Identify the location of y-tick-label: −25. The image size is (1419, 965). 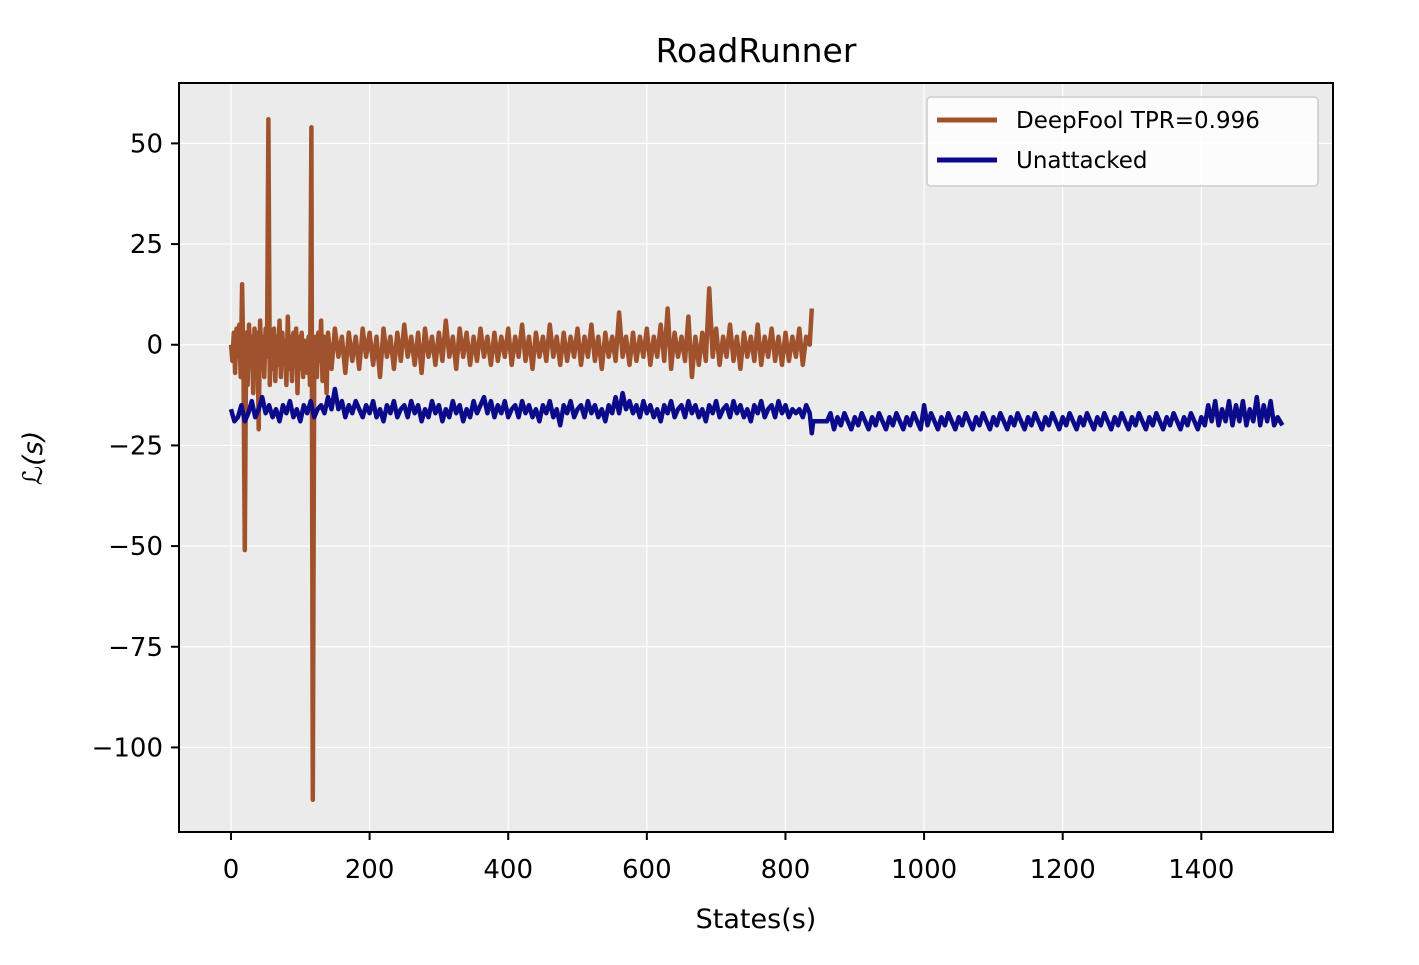
(135, 446).